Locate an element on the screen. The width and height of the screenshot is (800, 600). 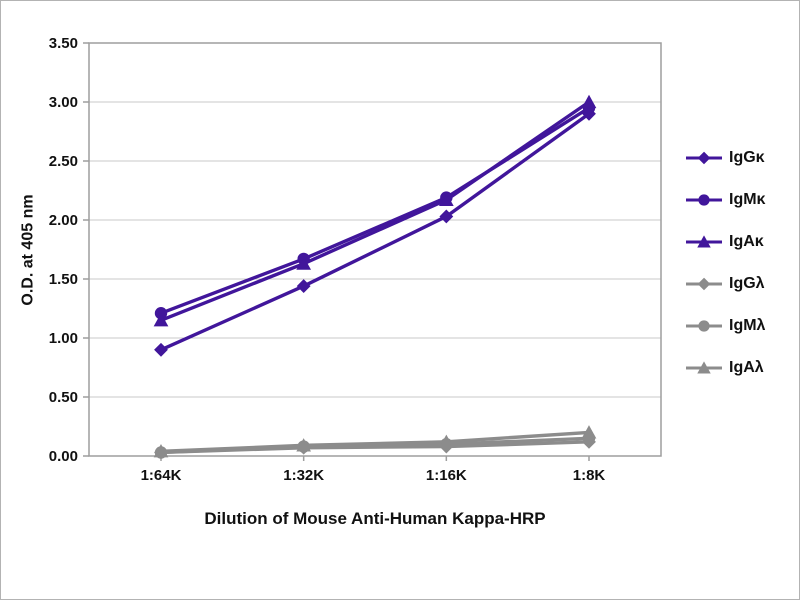
legend-marker-IgAλ is located at coordinates (704, 367).